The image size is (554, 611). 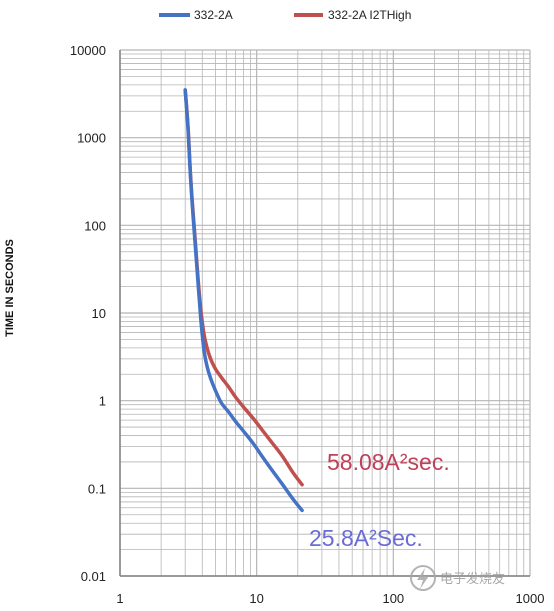 What do you see at coordinates (285, 15) in the screenshot?
I see `legend: 332-2A 332-2A I2THigh` at bounding box center [285, 15].